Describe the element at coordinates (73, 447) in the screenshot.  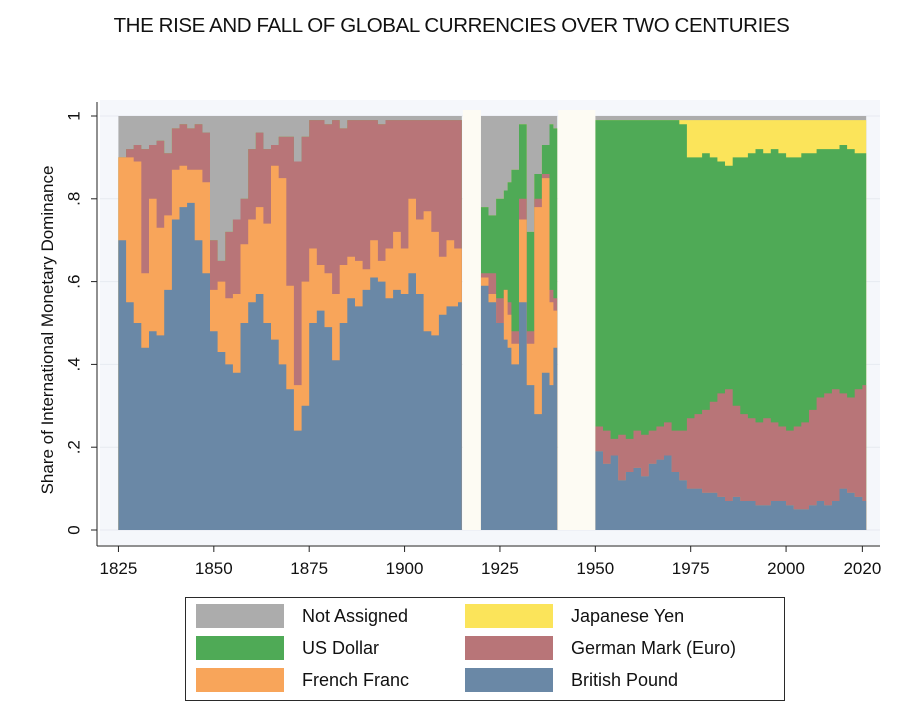
I see `y-tick-label: .2` at that location.